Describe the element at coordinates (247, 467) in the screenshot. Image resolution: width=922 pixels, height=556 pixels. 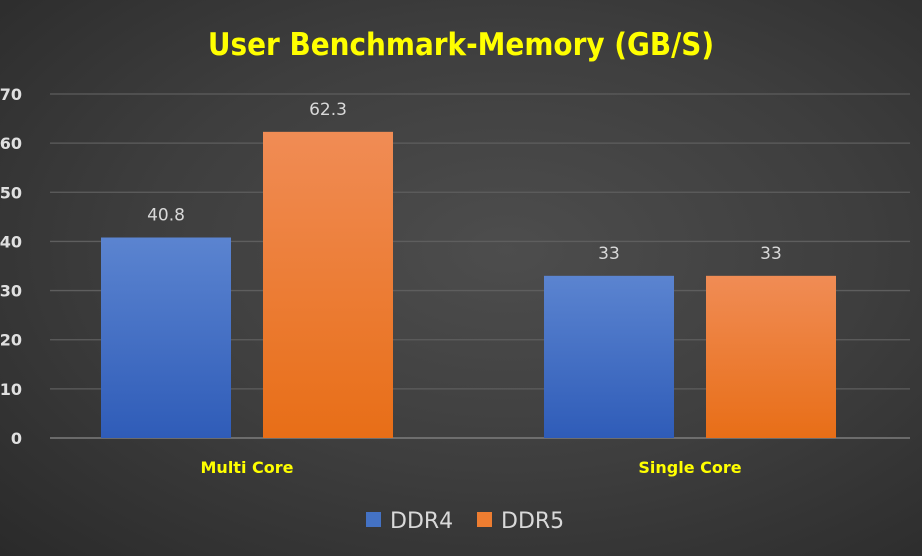
I see `category-label: Multi Core` at that location.